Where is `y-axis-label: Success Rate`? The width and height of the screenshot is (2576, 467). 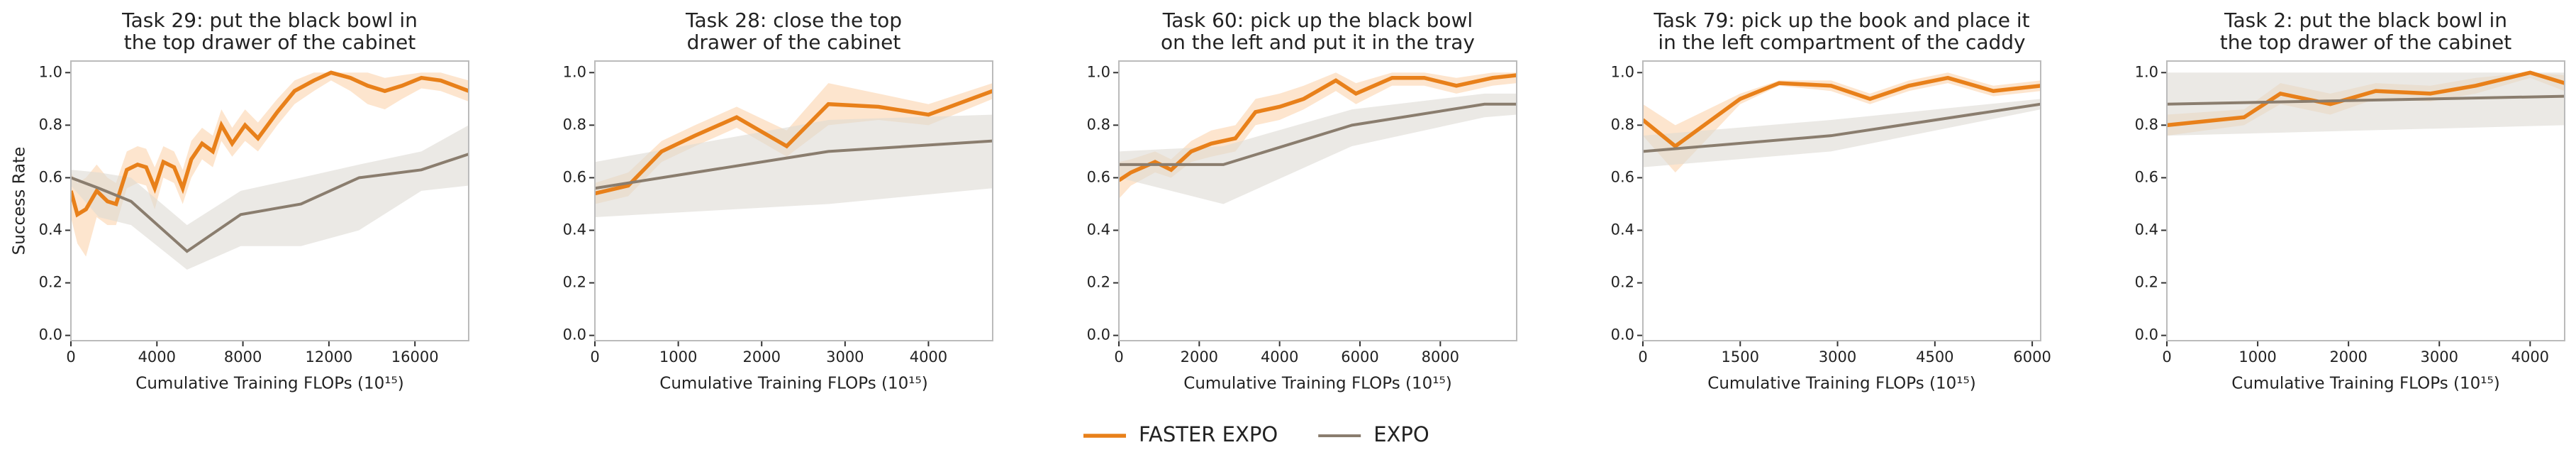
y-axis-label: Success Rate is located at coordinates (20, 201).